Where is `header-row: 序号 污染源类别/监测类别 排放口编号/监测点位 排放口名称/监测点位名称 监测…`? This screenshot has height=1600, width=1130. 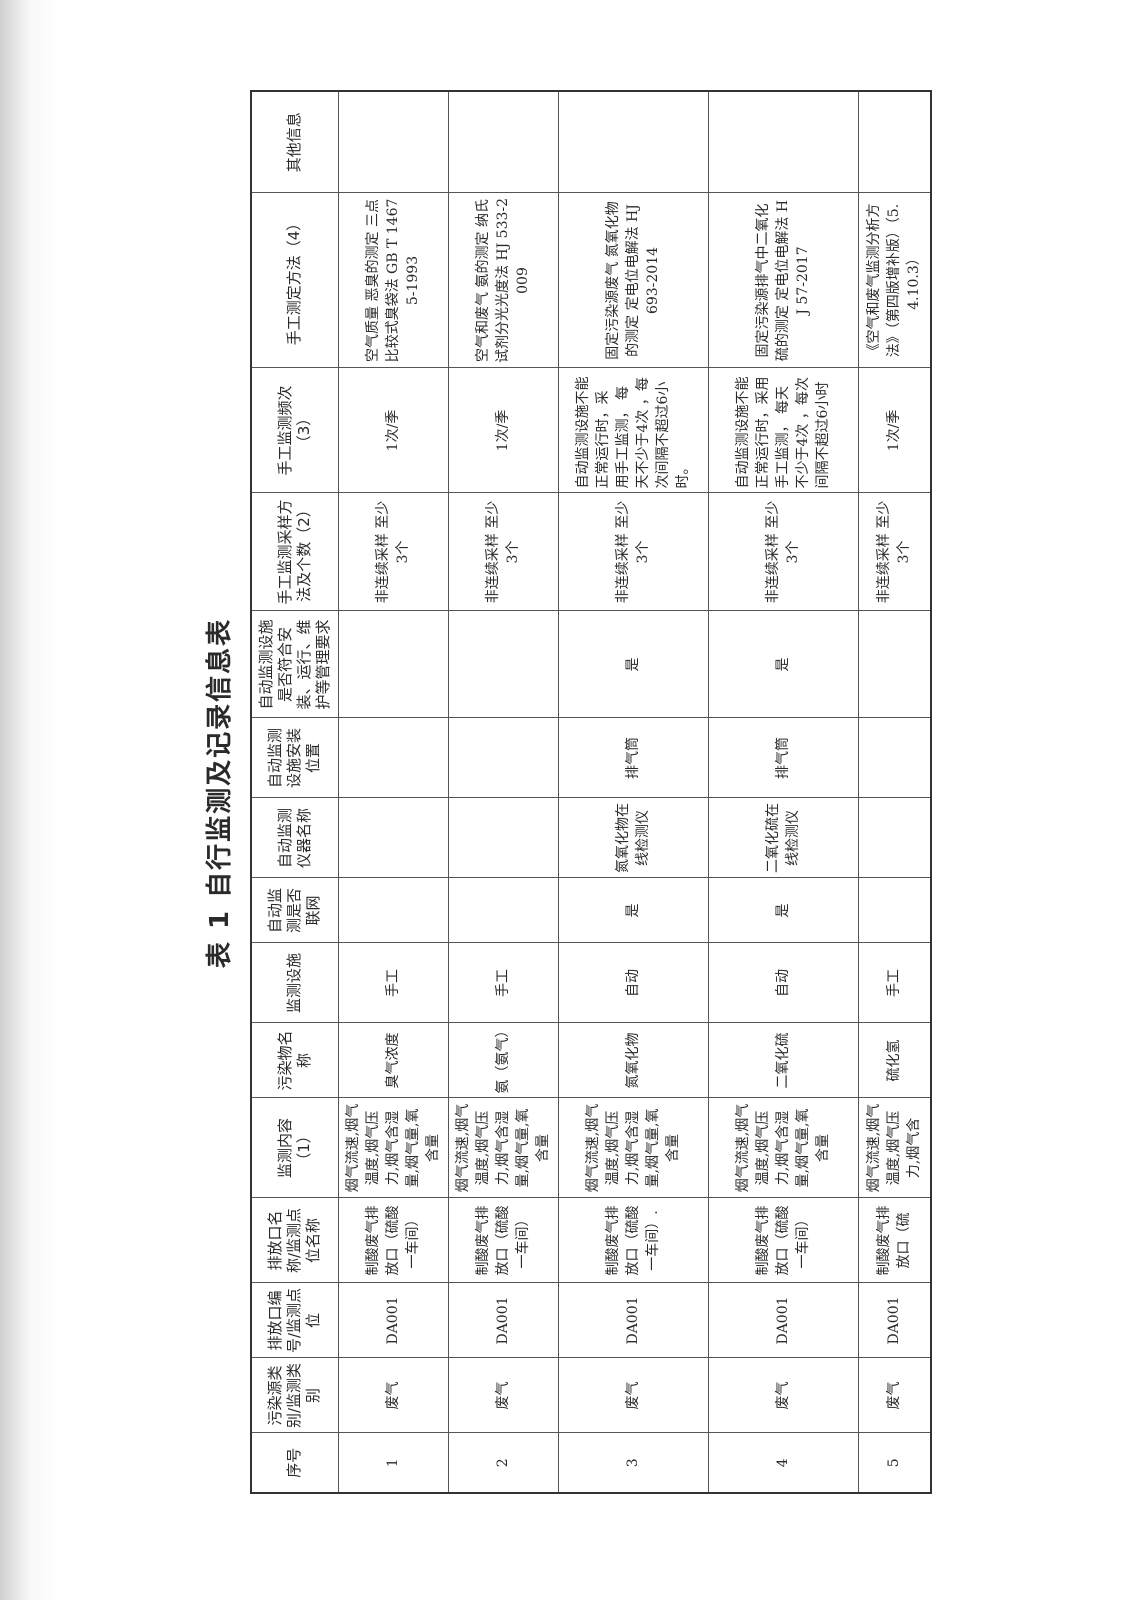 header-row: 序号 污染源类别/监测类别 排放口编号/监测点位 排放口名称/监测点位名称 监测… is located at coordinates (294, 792).